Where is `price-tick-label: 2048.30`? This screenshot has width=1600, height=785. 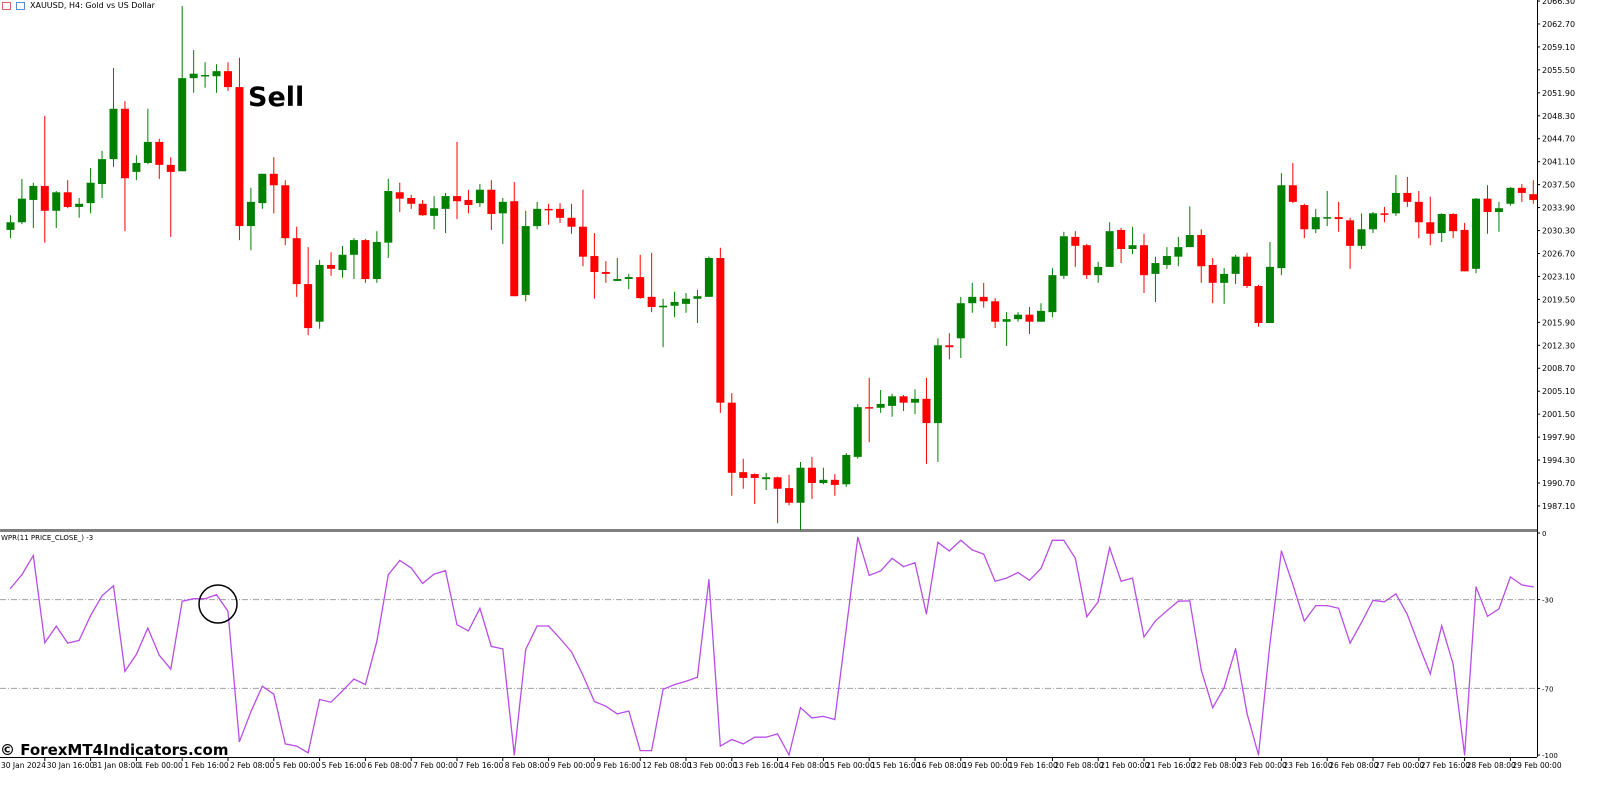 price-tick-label: 2048.30 is located at coordinates (1558, 116).